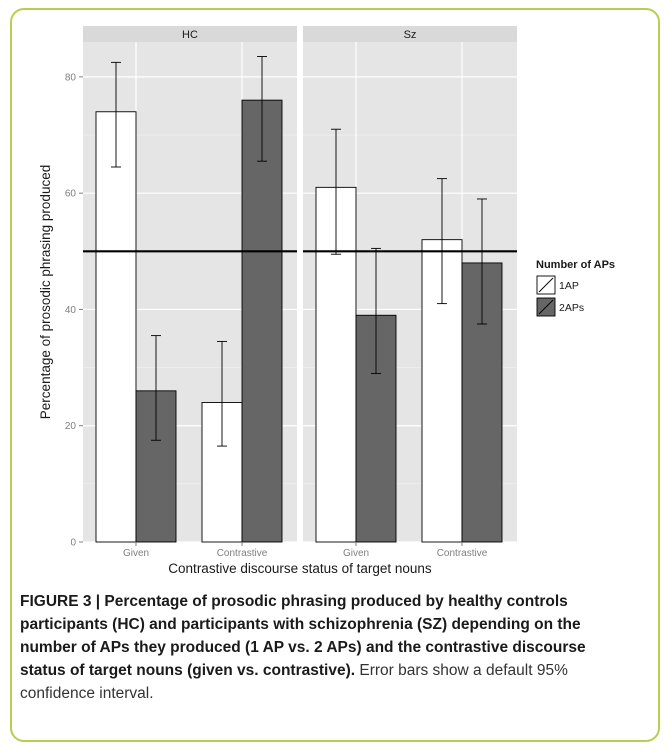 The image size is (671, 752). What do you see at coordinates (73, 543) in the screenshot?
I see `y-tick-label: 0` at bounding box center [73, 543].